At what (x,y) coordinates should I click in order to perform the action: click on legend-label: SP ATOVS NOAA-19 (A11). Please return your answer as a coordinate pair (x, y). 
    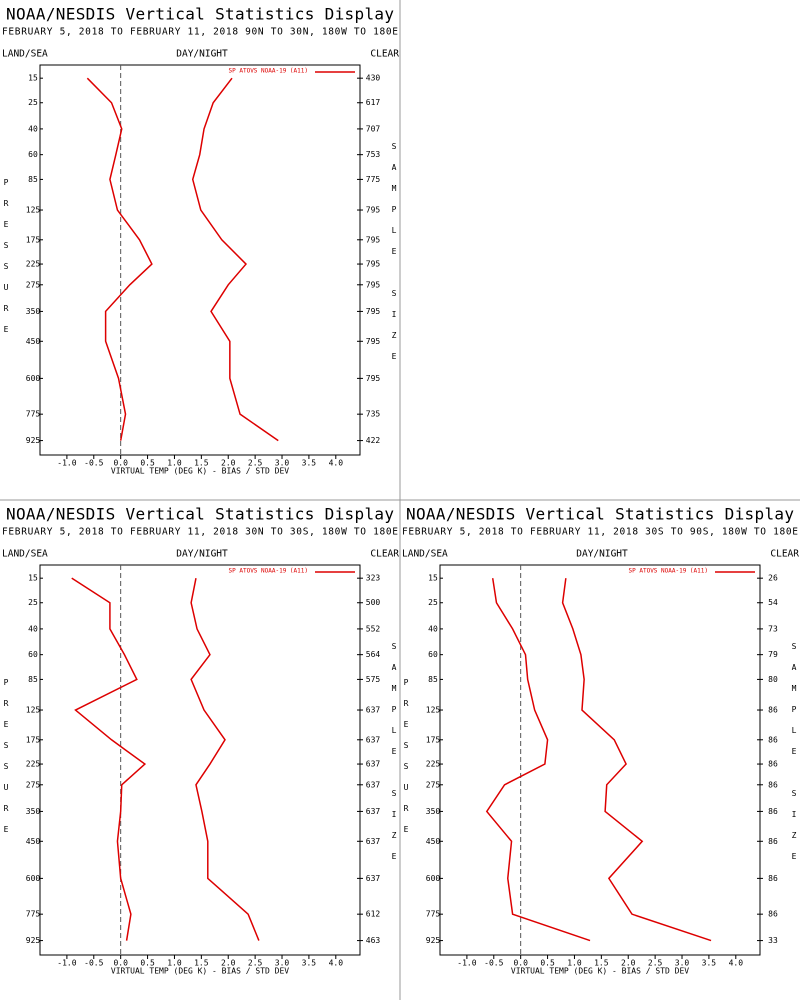
    Looking at the image, I should click on (268, 71).